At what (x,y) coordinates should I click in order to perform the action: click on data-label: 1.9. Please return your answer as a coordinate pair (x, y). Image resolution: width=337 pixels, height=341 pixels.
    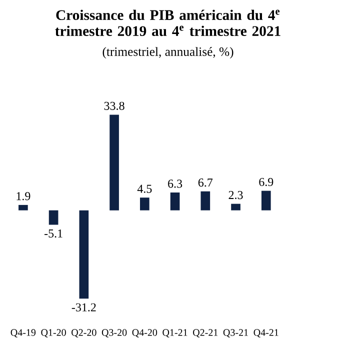
    Looking at the image, I should click on (23, 196).